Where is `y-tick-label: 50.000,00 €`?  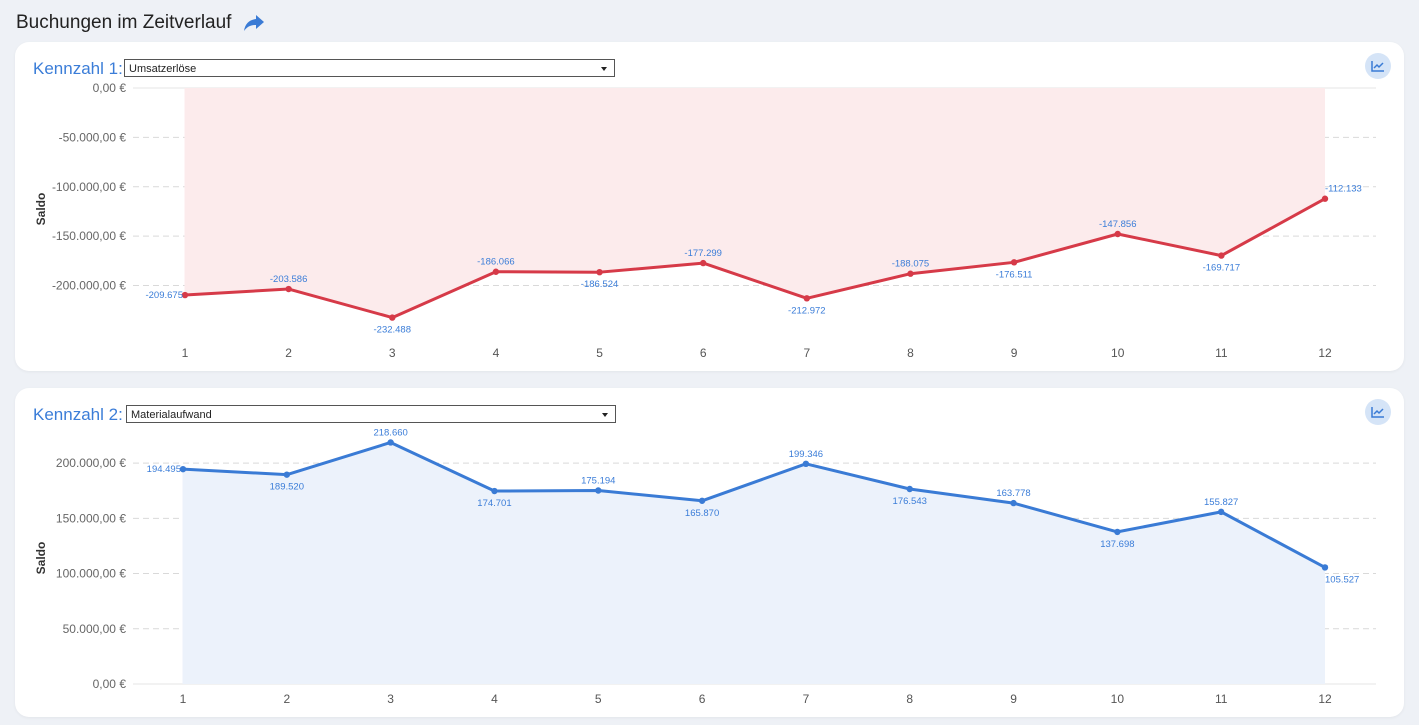
y-tick-label: 50.000,00 € is located at coordinates (95, 629).